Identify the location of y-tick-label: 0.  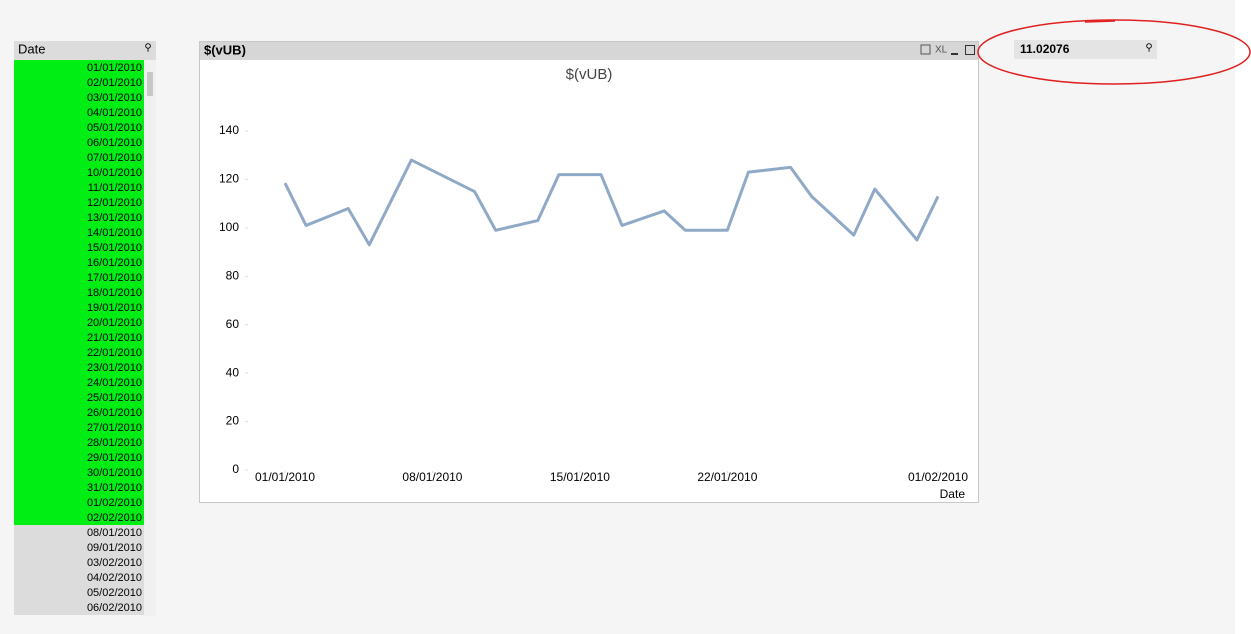
(235, 469).